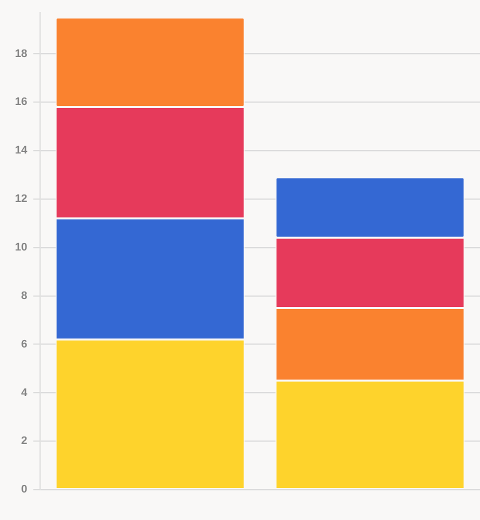 This screenshot has width=480, height=520. What do you see at coordinates (21, 102) in the screenshot?
I see `y-tick-label: 16` at bounding box center [21, 102].